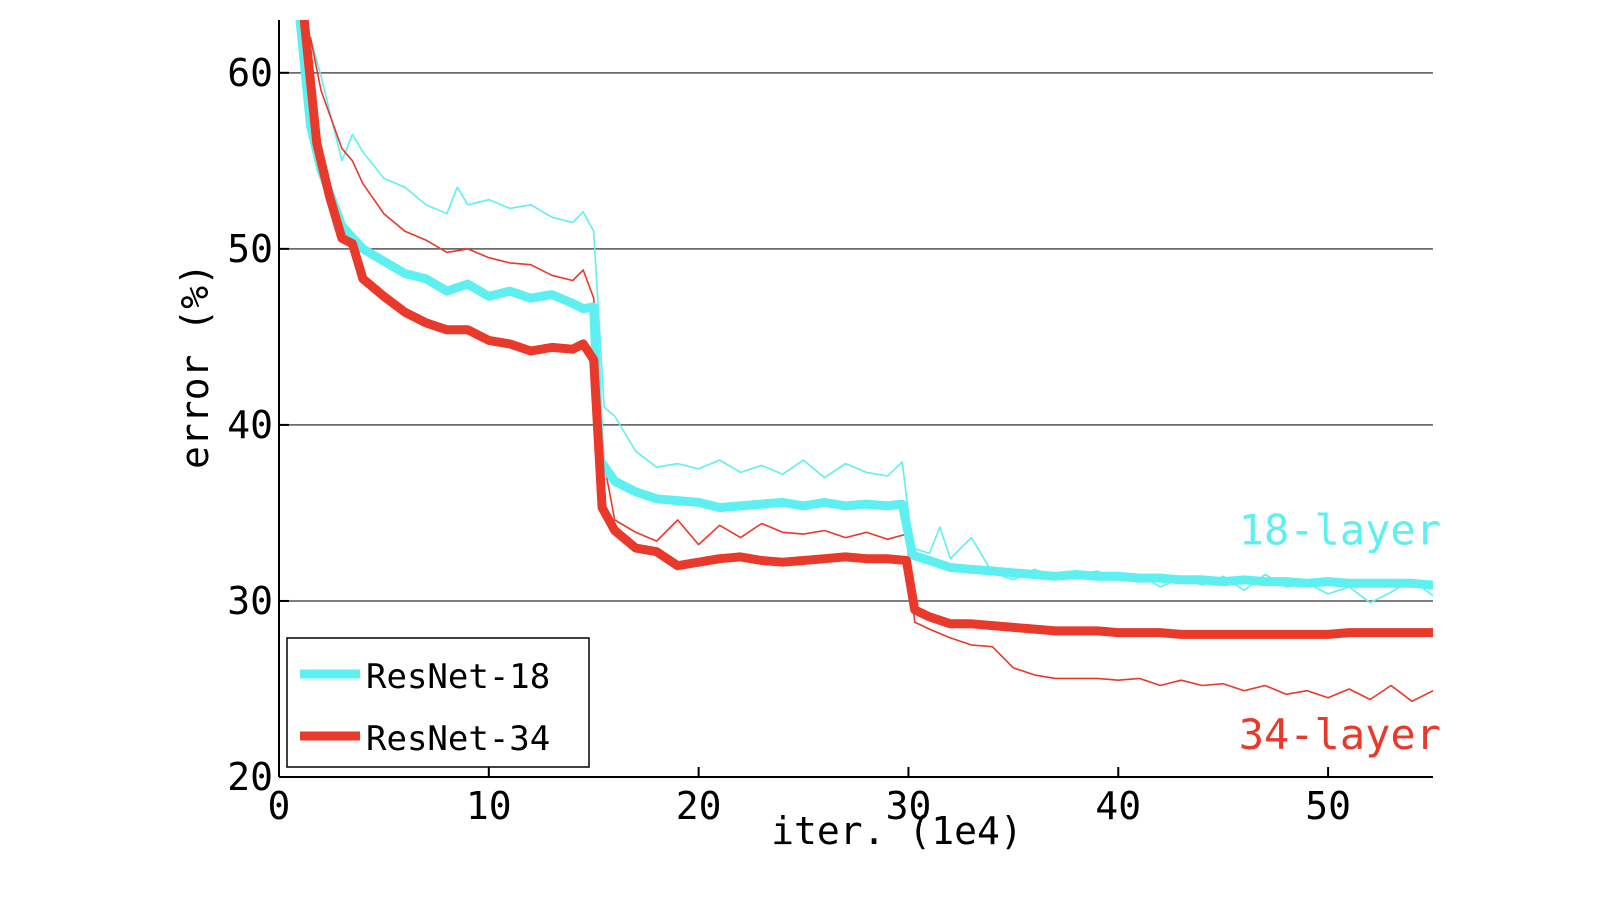  I want to click on y-tick-label-40: 40, so click(250, 425).